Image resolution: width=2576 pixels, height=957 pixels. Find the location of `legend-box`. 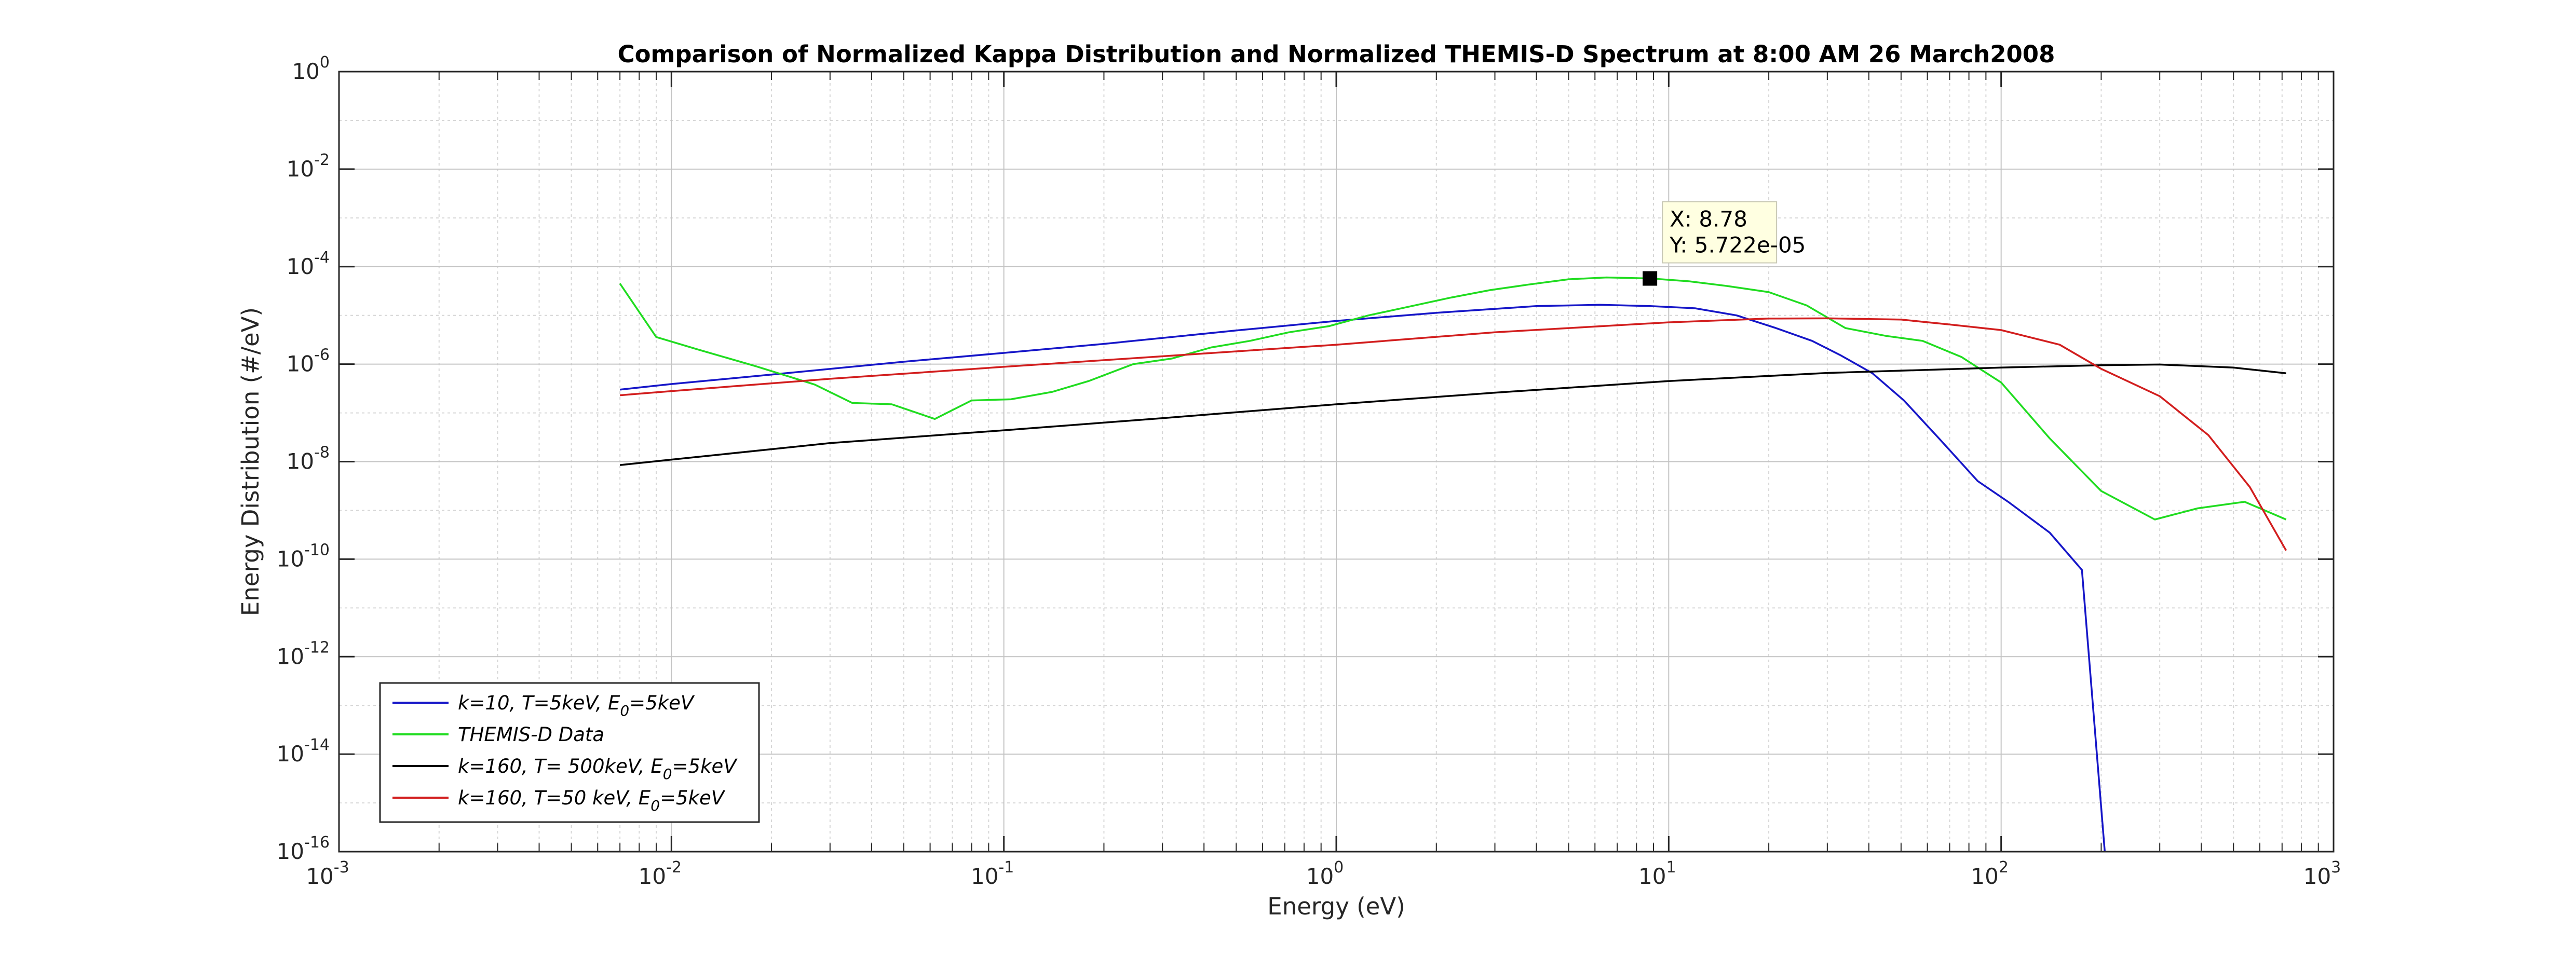

legend-box is located at coordinates (569, 752).